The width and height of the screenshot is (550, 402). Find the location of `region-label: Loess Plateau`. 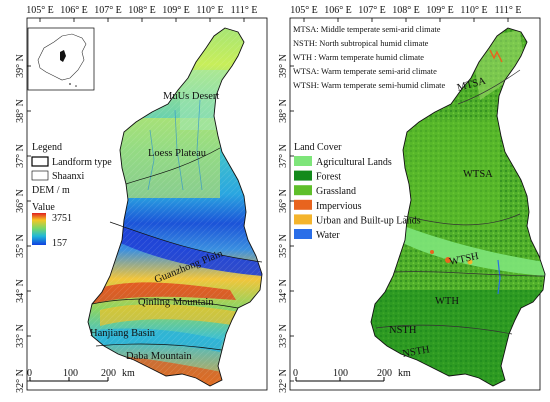

region-label: Loess Plateau is located at coordinates (177, 153).